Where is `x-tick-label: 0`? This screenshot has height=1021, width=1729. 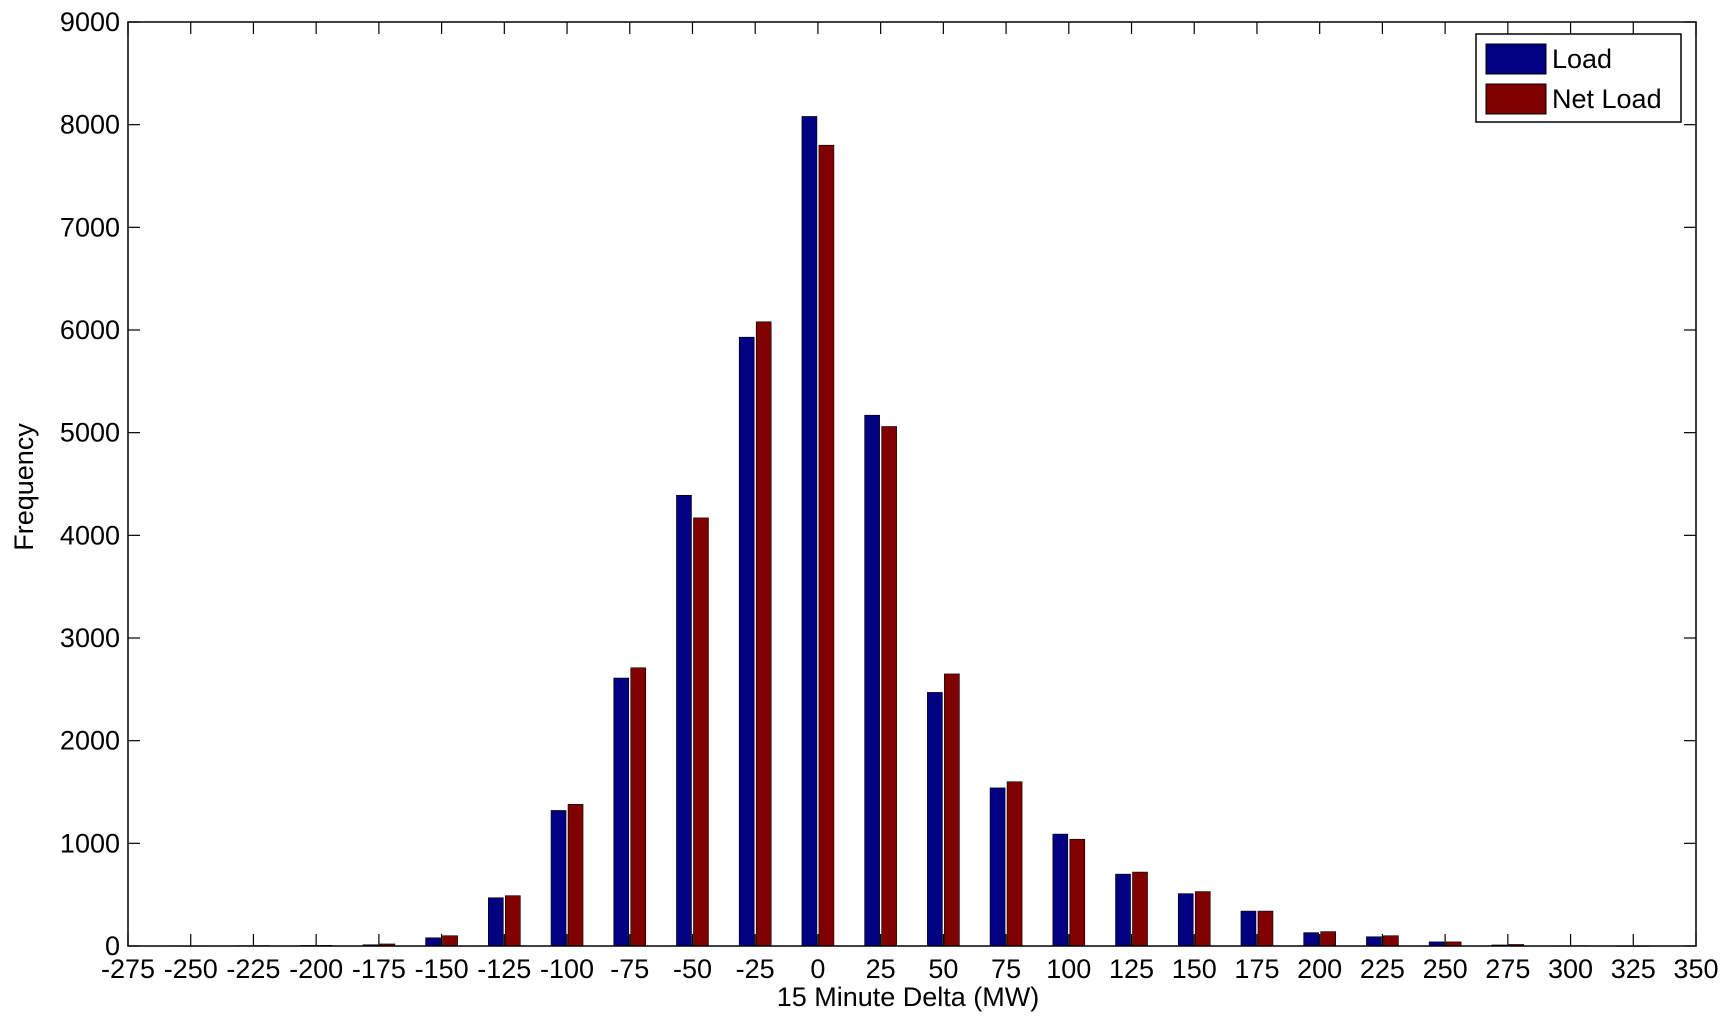
x-tick-label: 0 is located at coordinates (817, 969).